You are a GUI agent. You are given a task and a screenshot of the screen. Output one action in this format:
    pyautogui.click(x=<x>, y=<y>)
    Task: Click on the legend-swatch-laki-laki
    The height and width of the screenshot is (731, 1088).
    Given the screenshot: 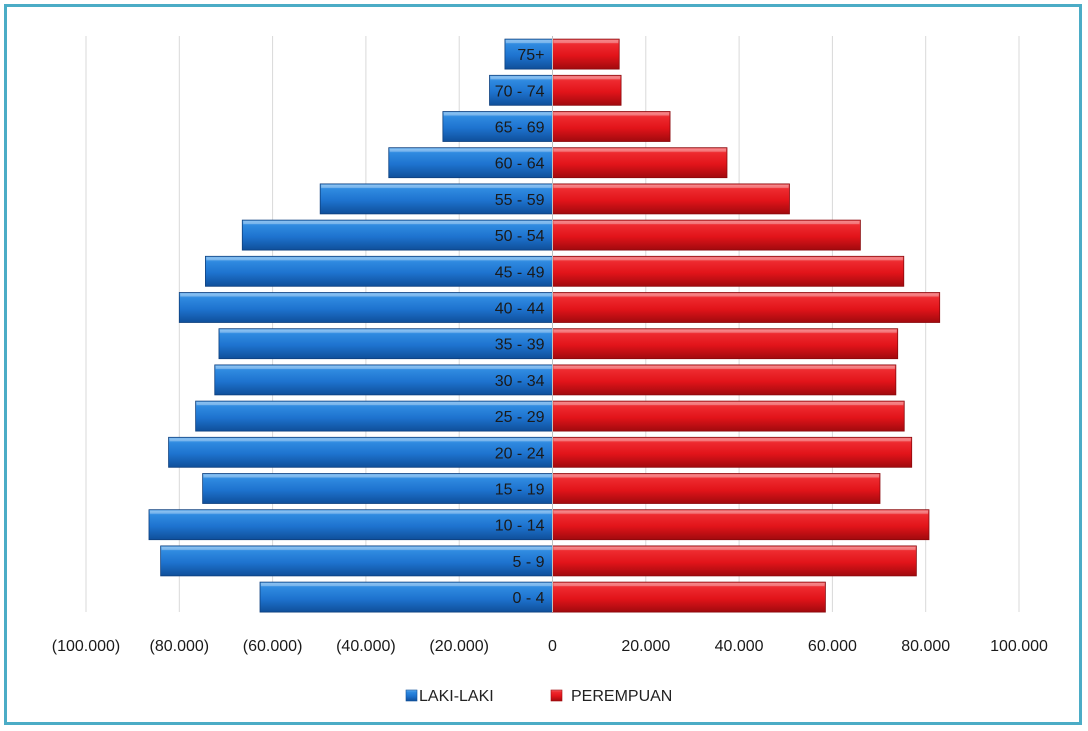 What is the action you would take?
    pyautogui.click(x=411, y=695)
    